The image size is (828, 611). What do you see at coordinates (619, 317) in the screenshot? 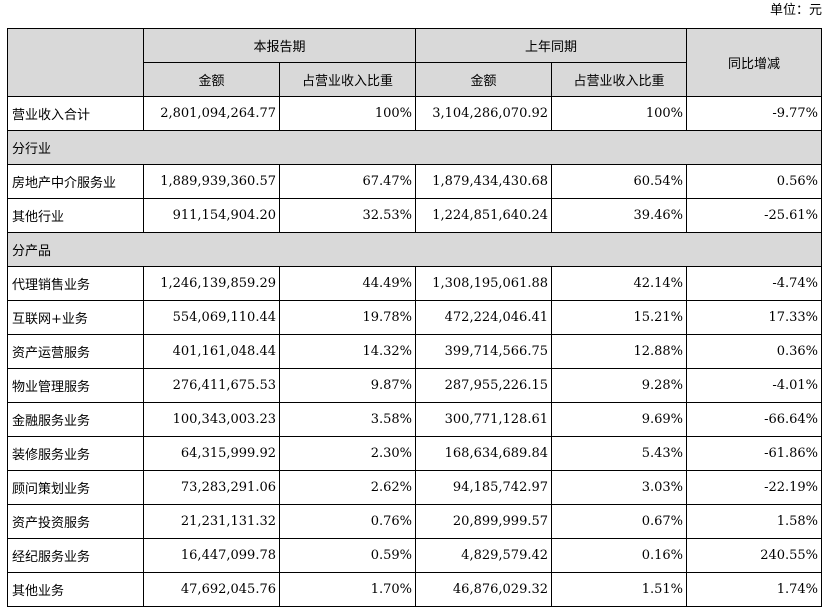
I see `prior-ratio-cell: 15.21%` at bounding box center [619, 317].